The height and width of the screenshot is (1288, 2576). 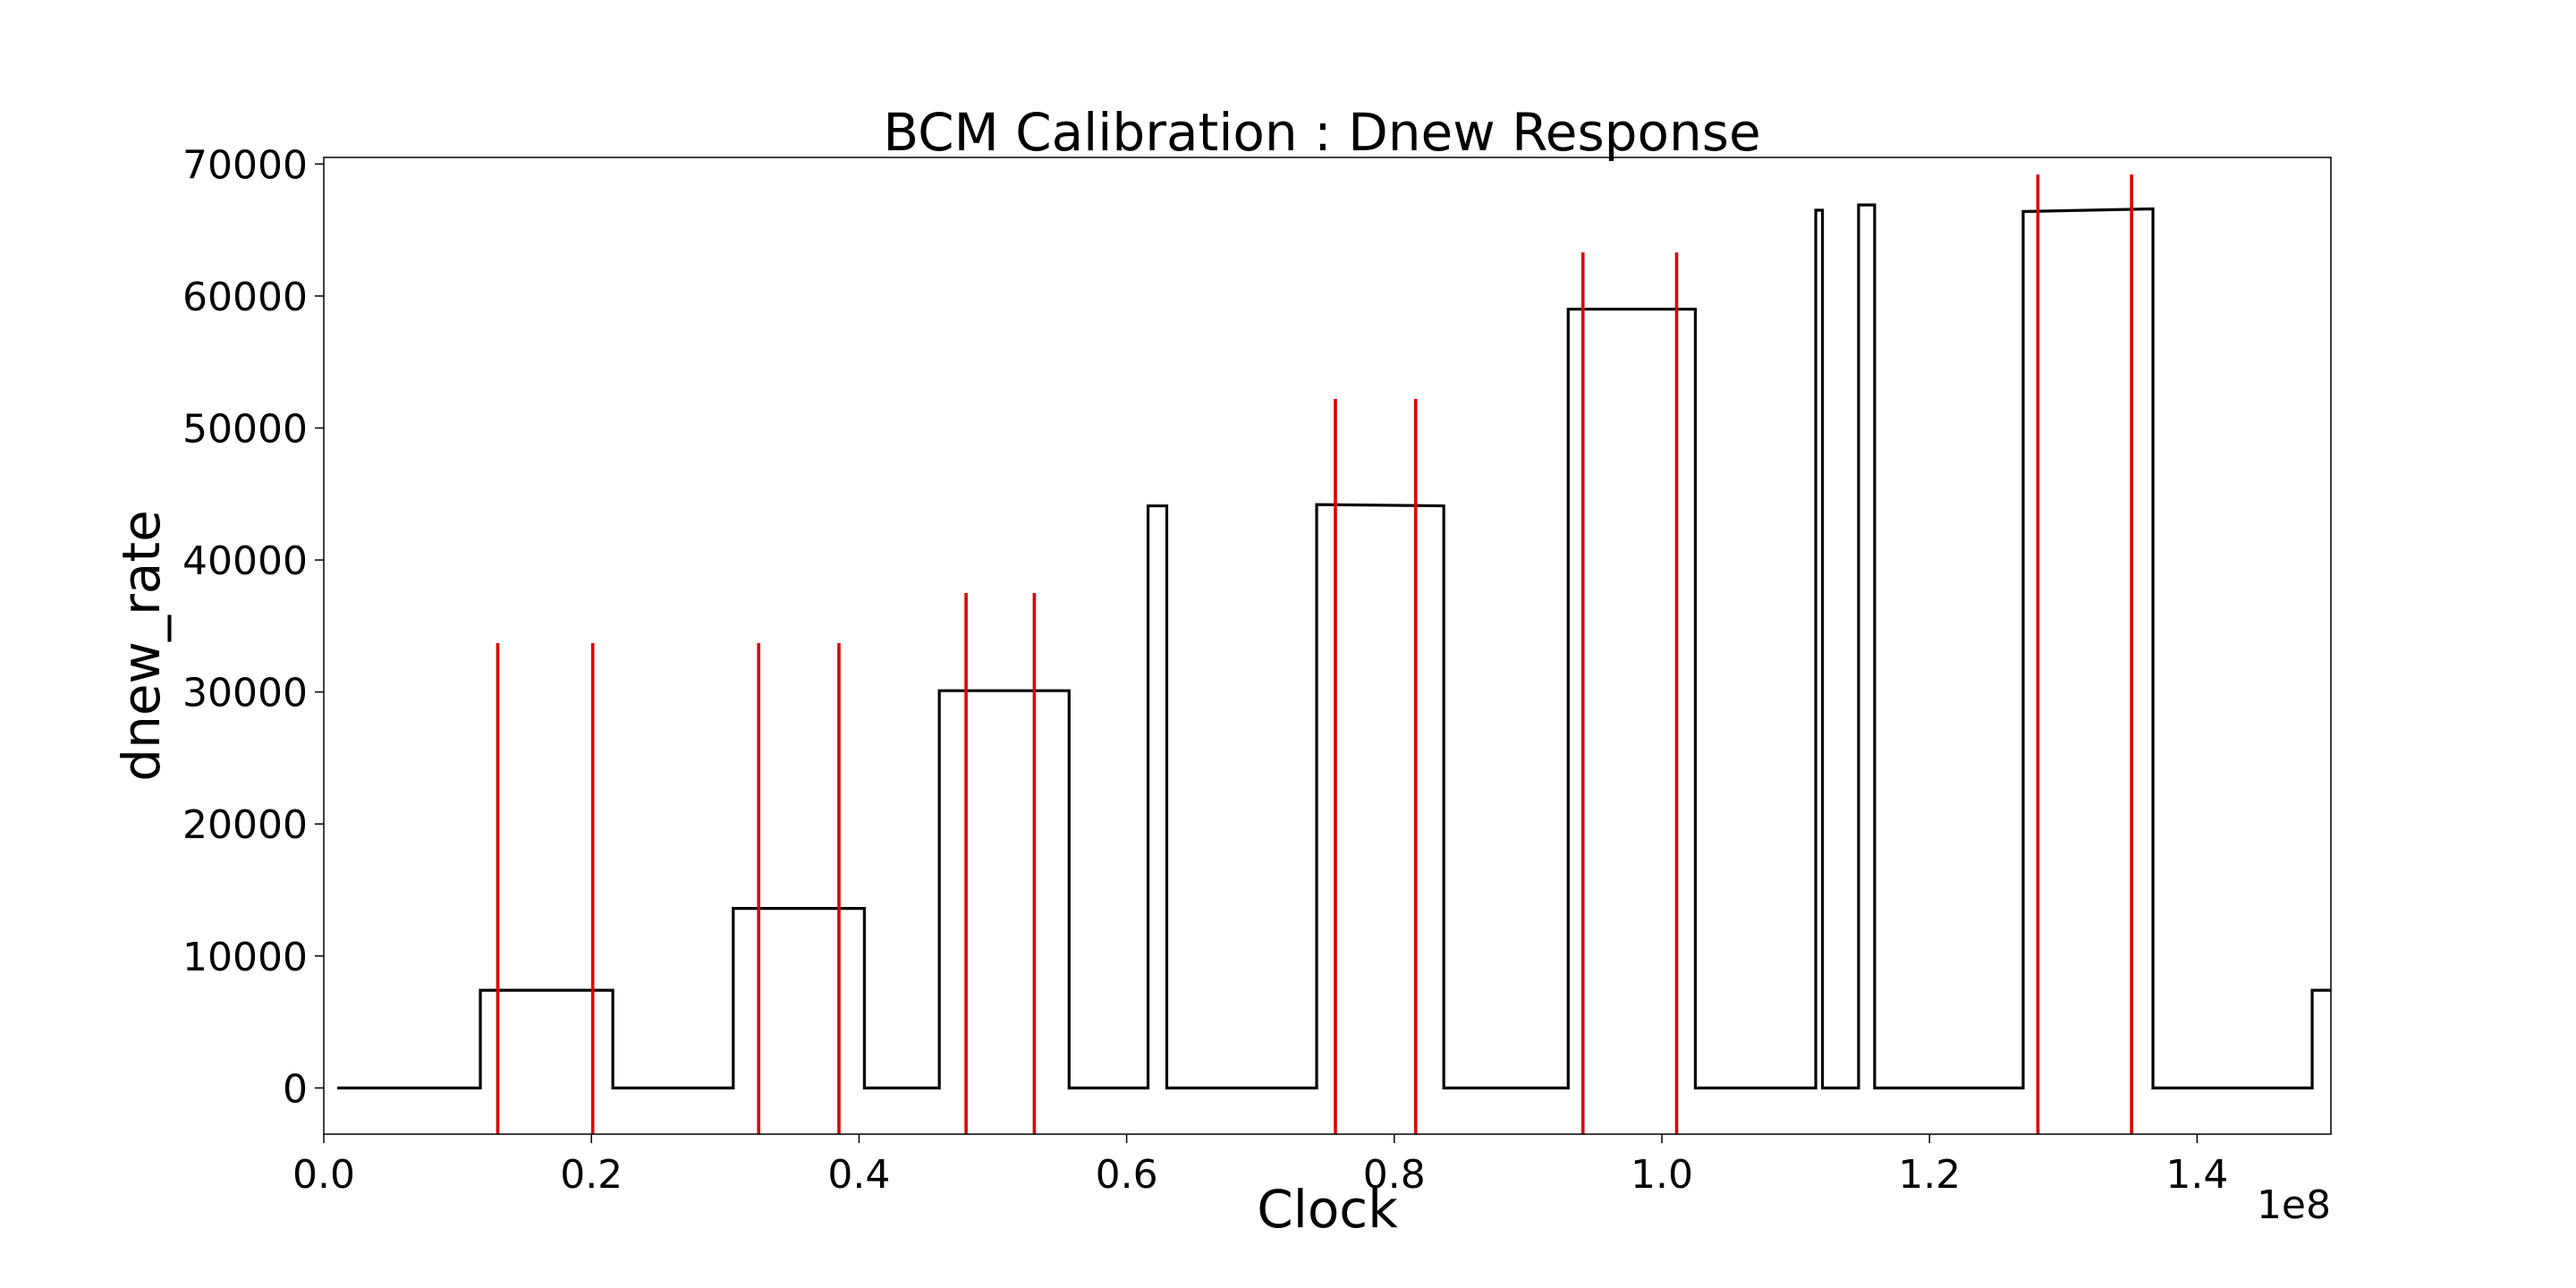 What do you see at coordinates (245, 297) in the screenshot?
I see `y-tick-label-6: 60000` at bounding box center [245, 297].